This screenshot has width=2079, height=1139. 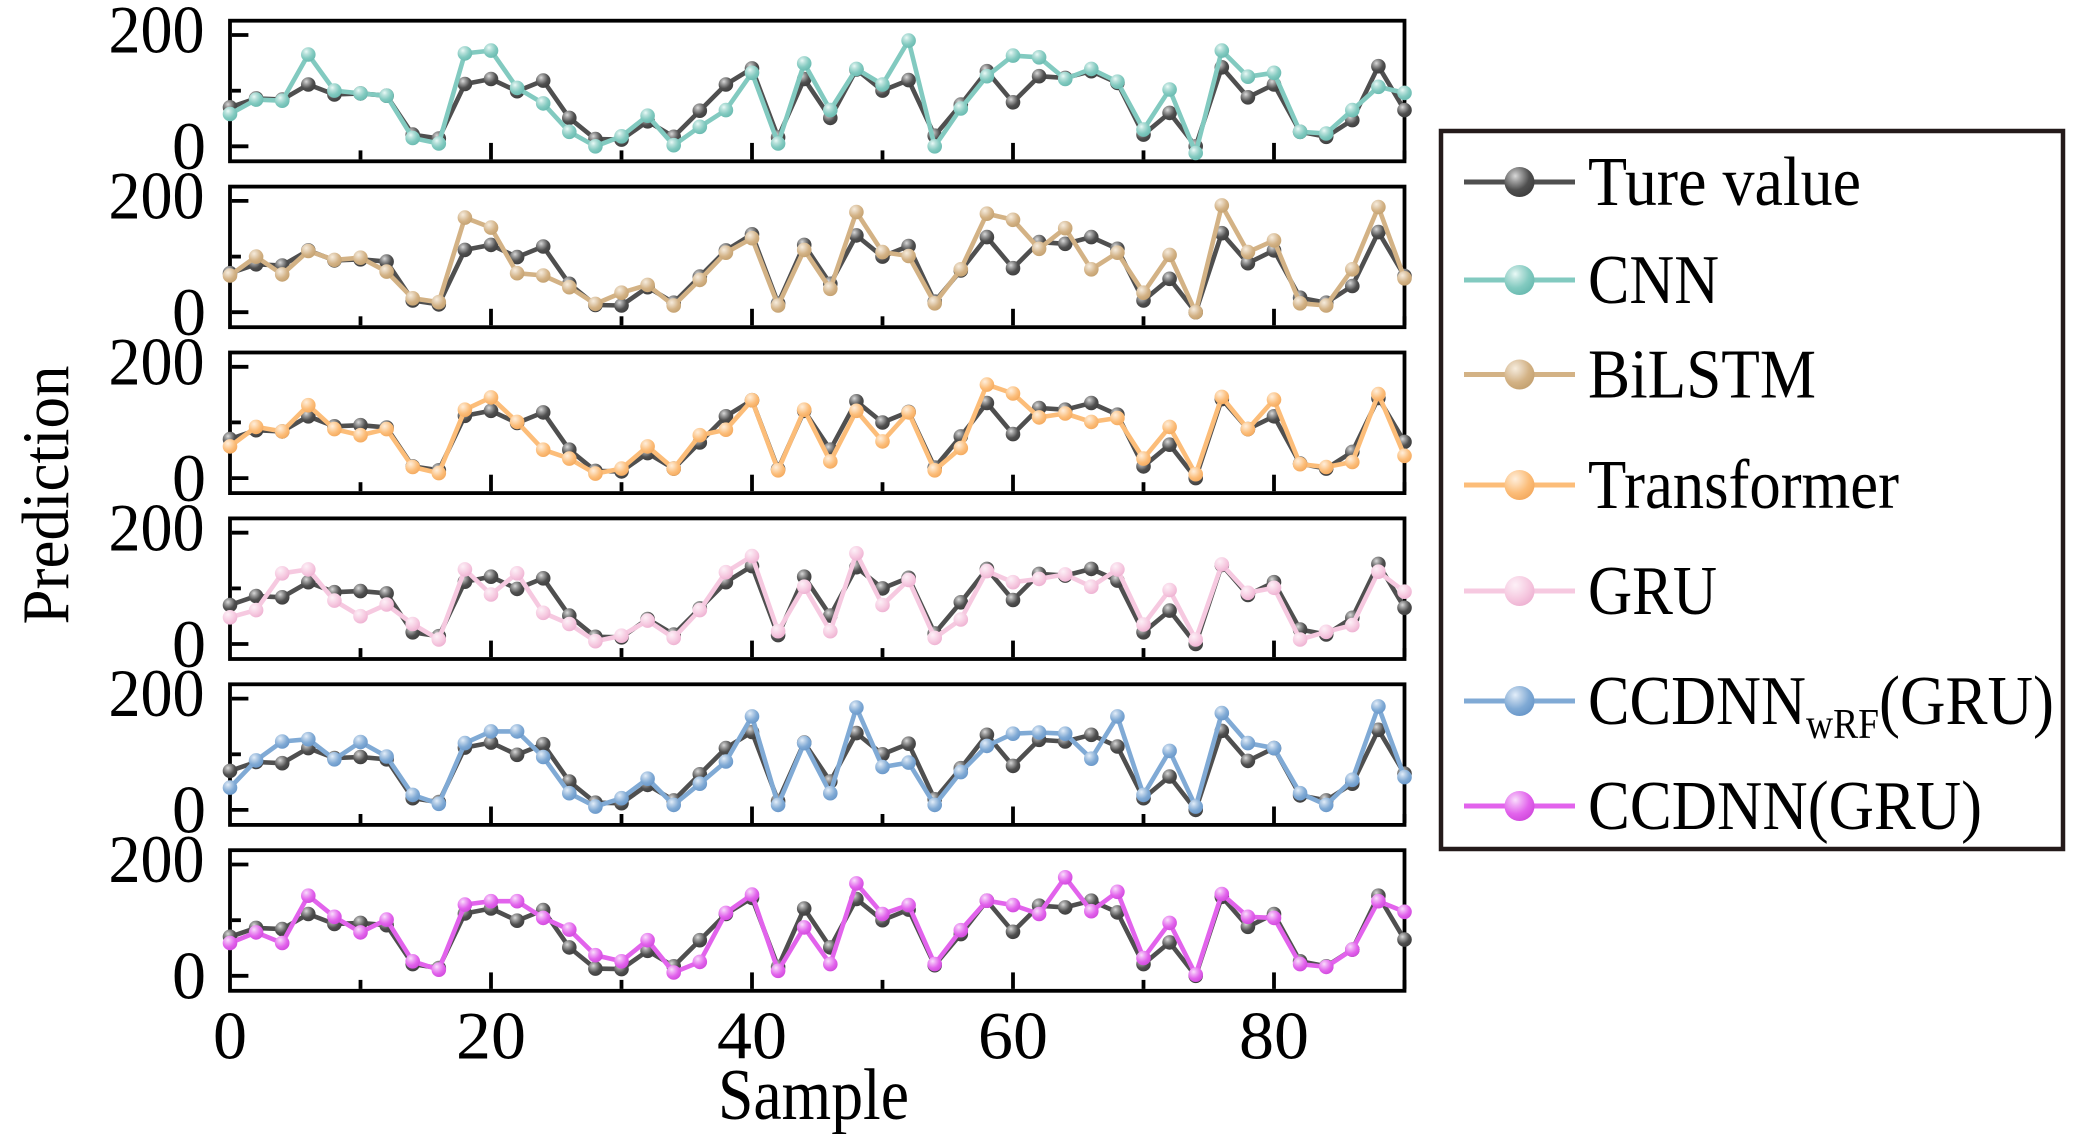 What do you see at coordinates (46, 495) in the screenshot?
I see `svg-text: Prediction` at bounding box center [46, 495].